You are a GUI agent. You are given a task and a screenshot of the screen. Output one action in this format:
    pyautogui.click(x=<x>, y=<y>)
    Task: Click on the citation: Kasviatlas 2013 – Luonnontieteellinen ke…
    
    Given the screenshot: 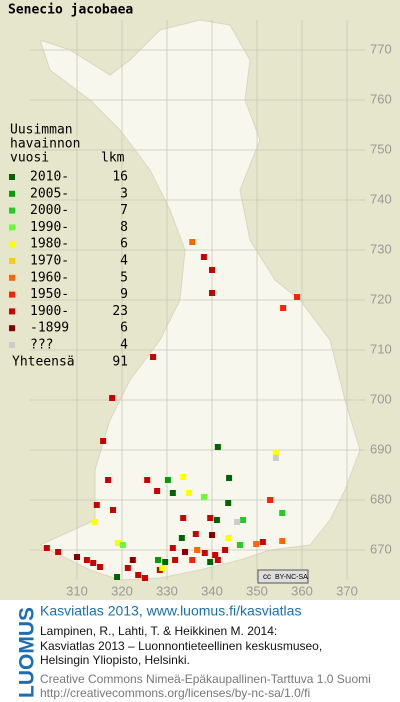 What is the action you would take?
    pyautogui.click(x=181, y=646)
    